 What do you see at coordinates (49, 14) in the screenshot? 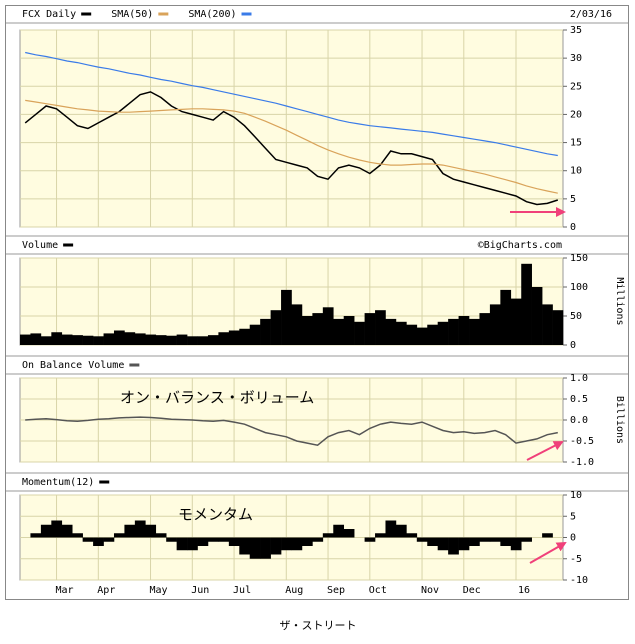
I see `legend-label: FCX Daily` at bounding box center [49, 14].